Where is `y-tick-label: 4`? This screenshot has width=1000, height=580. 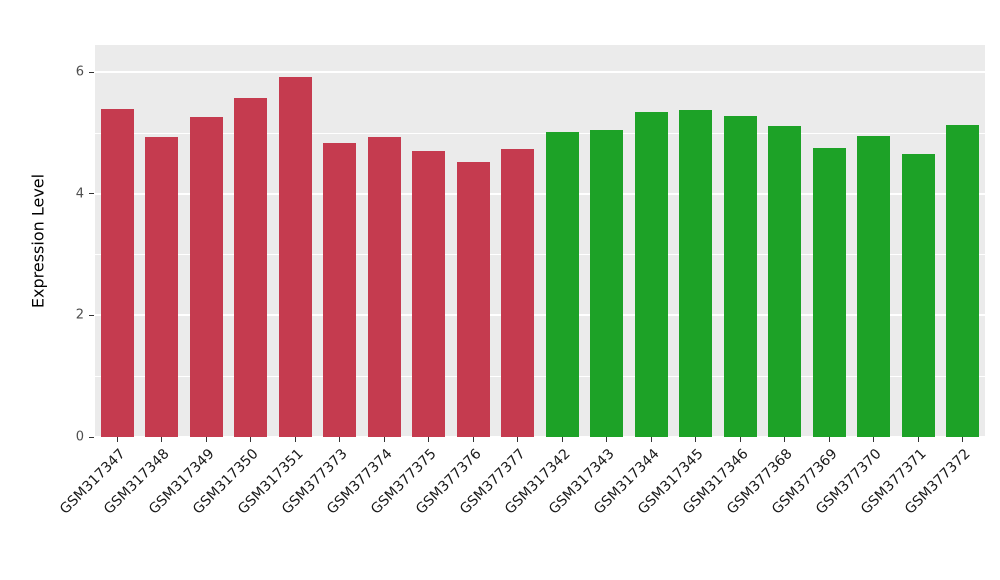
y-tick-label: 4 is located at coordinates (79, 194).